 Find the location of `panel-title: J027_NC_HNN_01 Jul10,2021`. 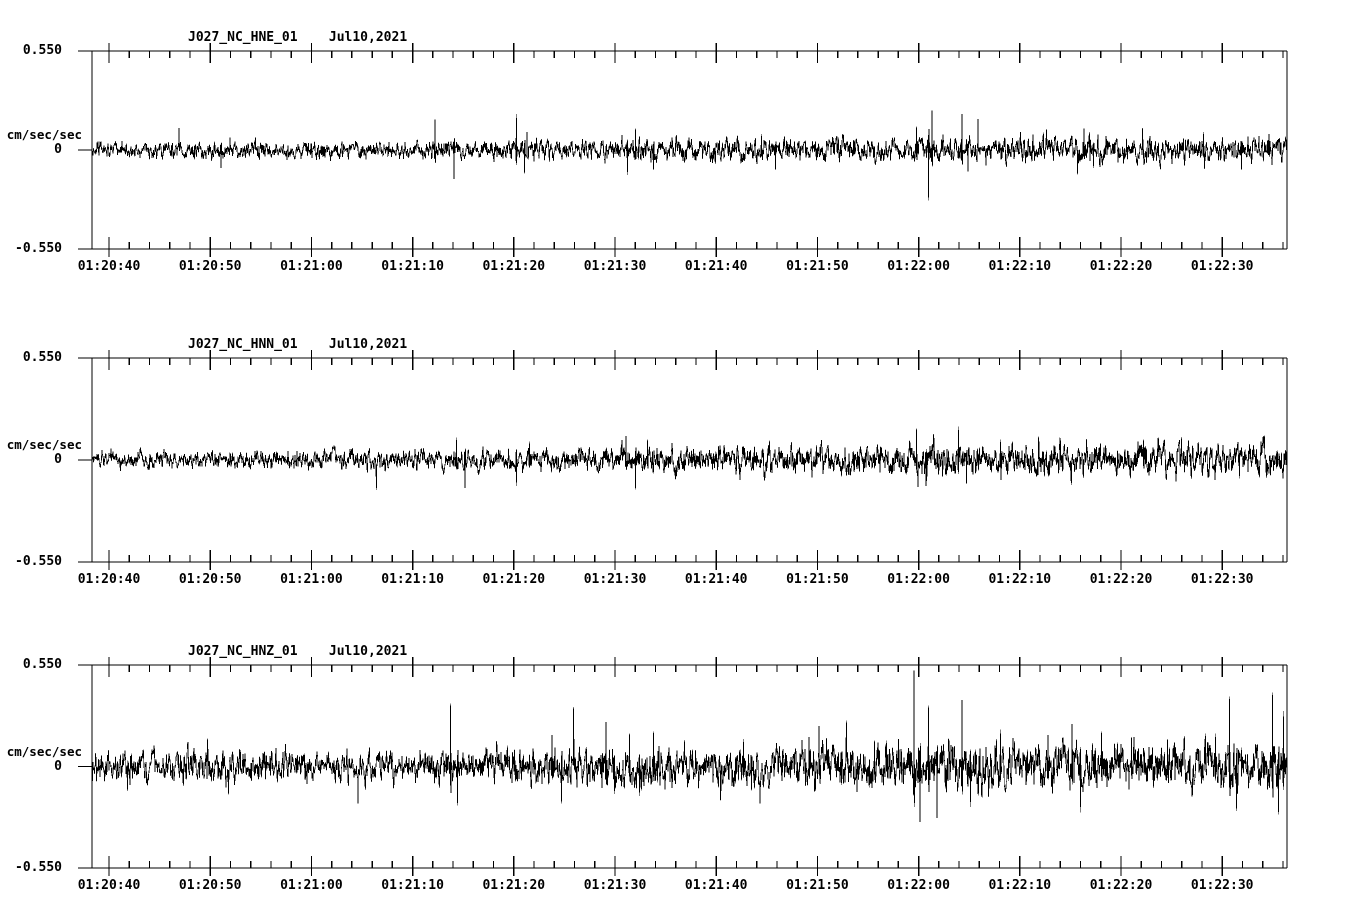

panel-title: J027_NC_HNN_01 Jul10,2021 is located at coordinates (298, 344).